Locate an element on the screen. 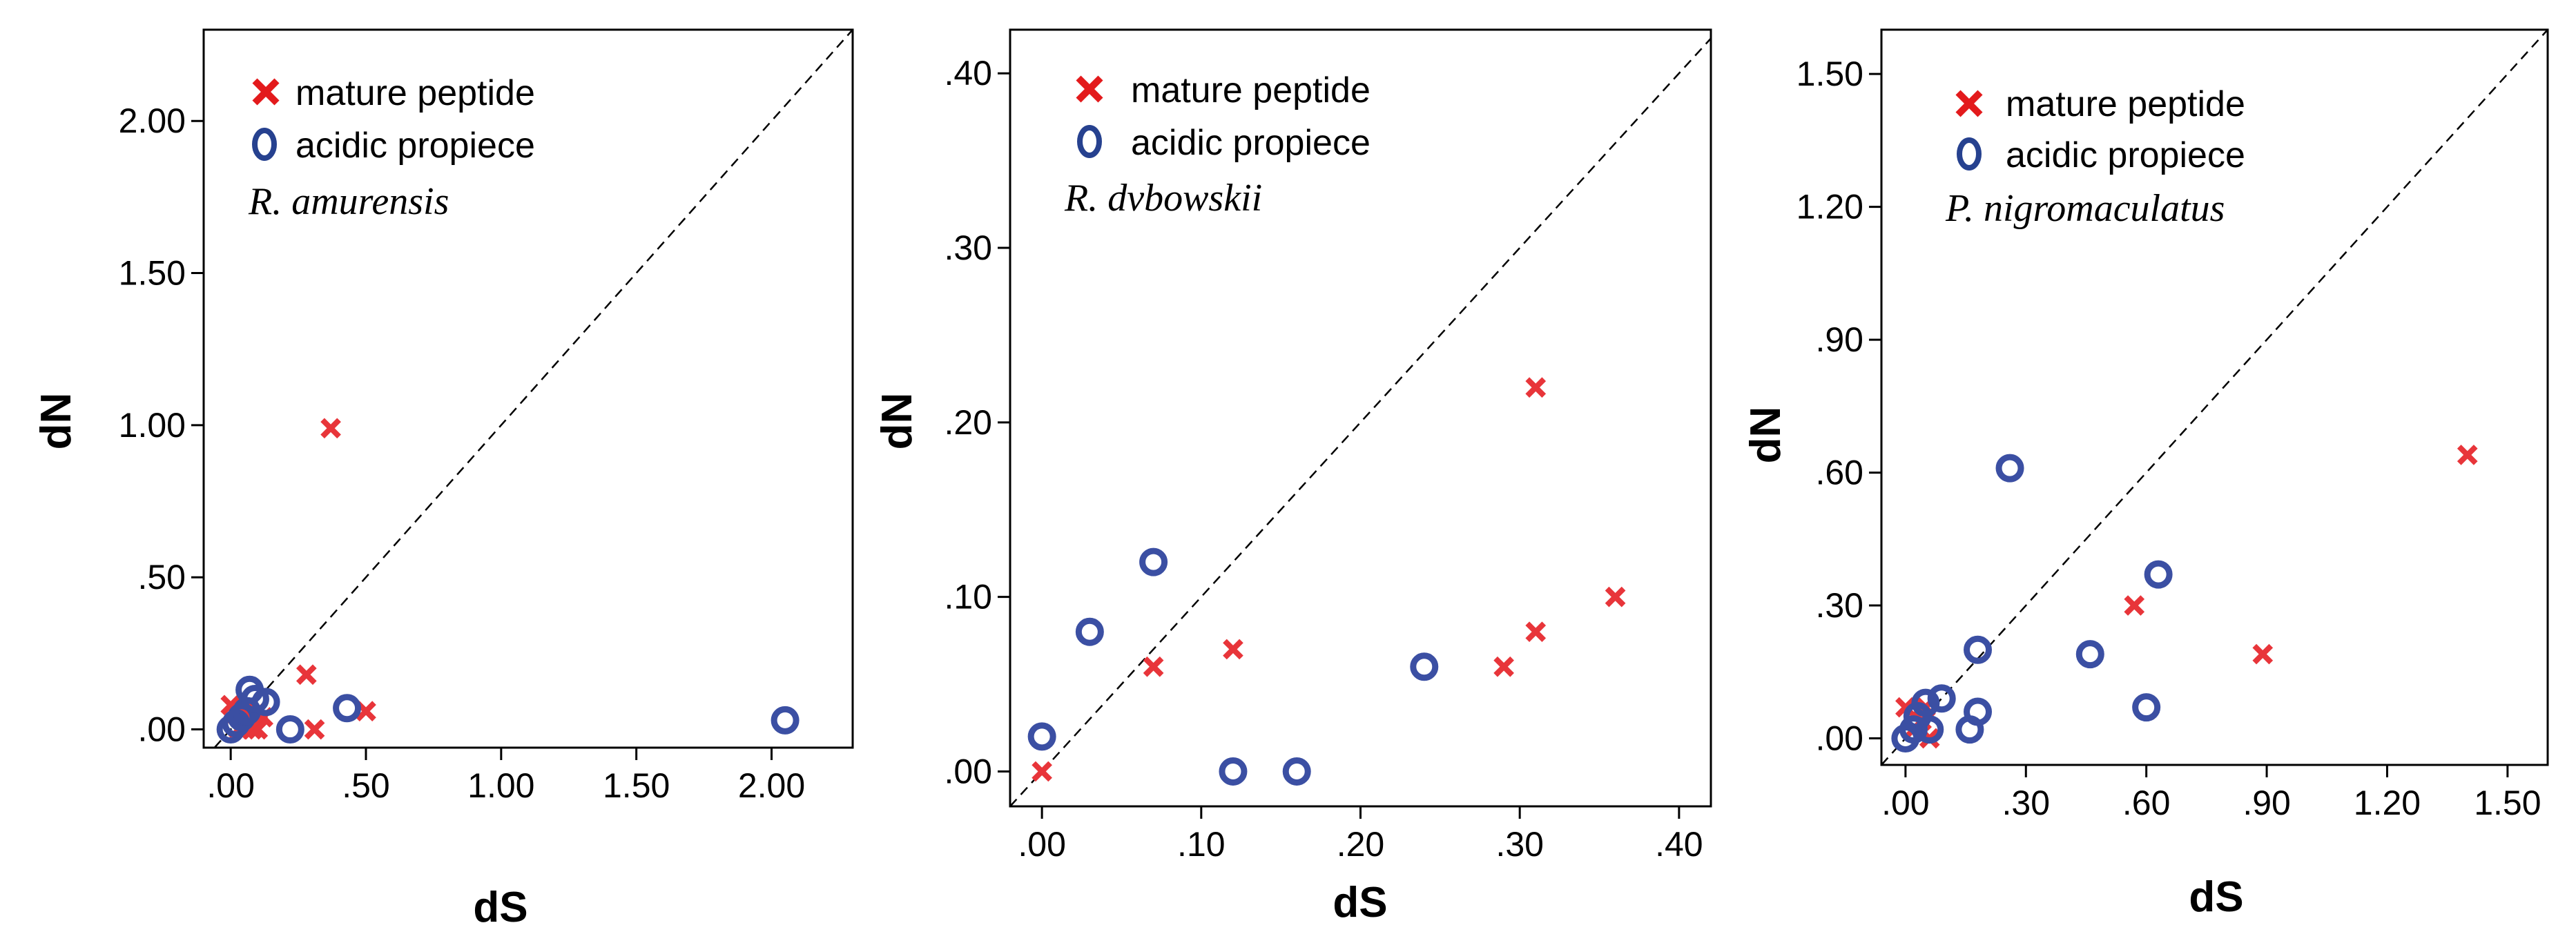  x-tick-label: 2.00 is located at coordinates (772, 785).